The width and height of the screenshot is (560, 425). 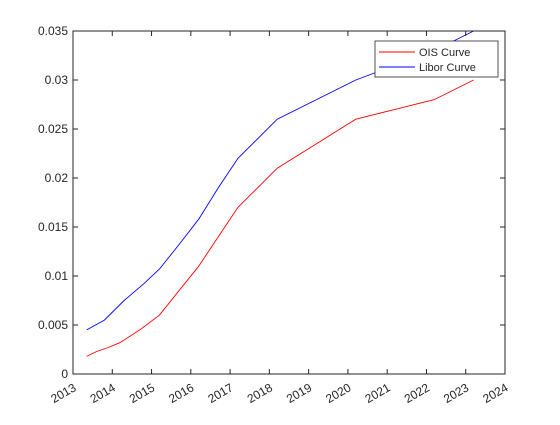 I want to click on y-tick-label: 0.015, so click(x=53, y=227).